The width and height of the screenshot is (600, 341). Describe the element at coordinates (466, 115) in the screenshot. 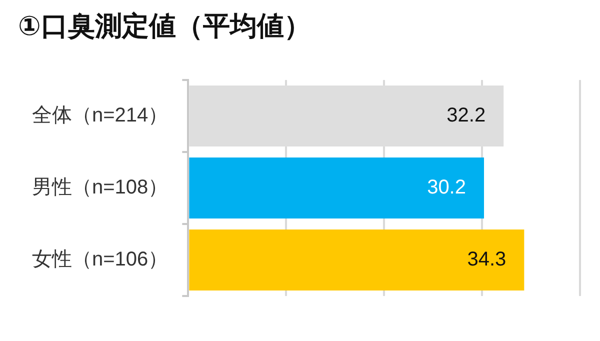

I see `data-label: 32.2` at that location.